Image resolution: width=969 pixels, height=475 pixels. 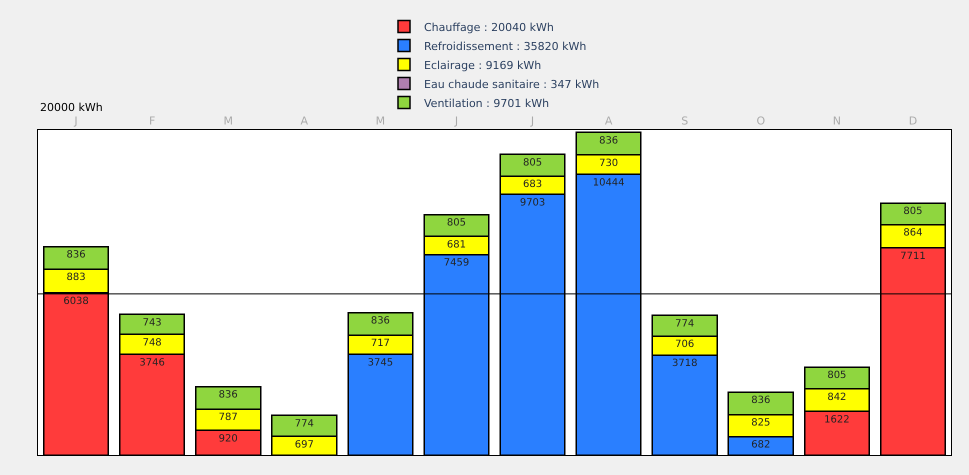 I want to click on legend-label: Ventilation : 9701 kWh, so click(x=487, y=103).